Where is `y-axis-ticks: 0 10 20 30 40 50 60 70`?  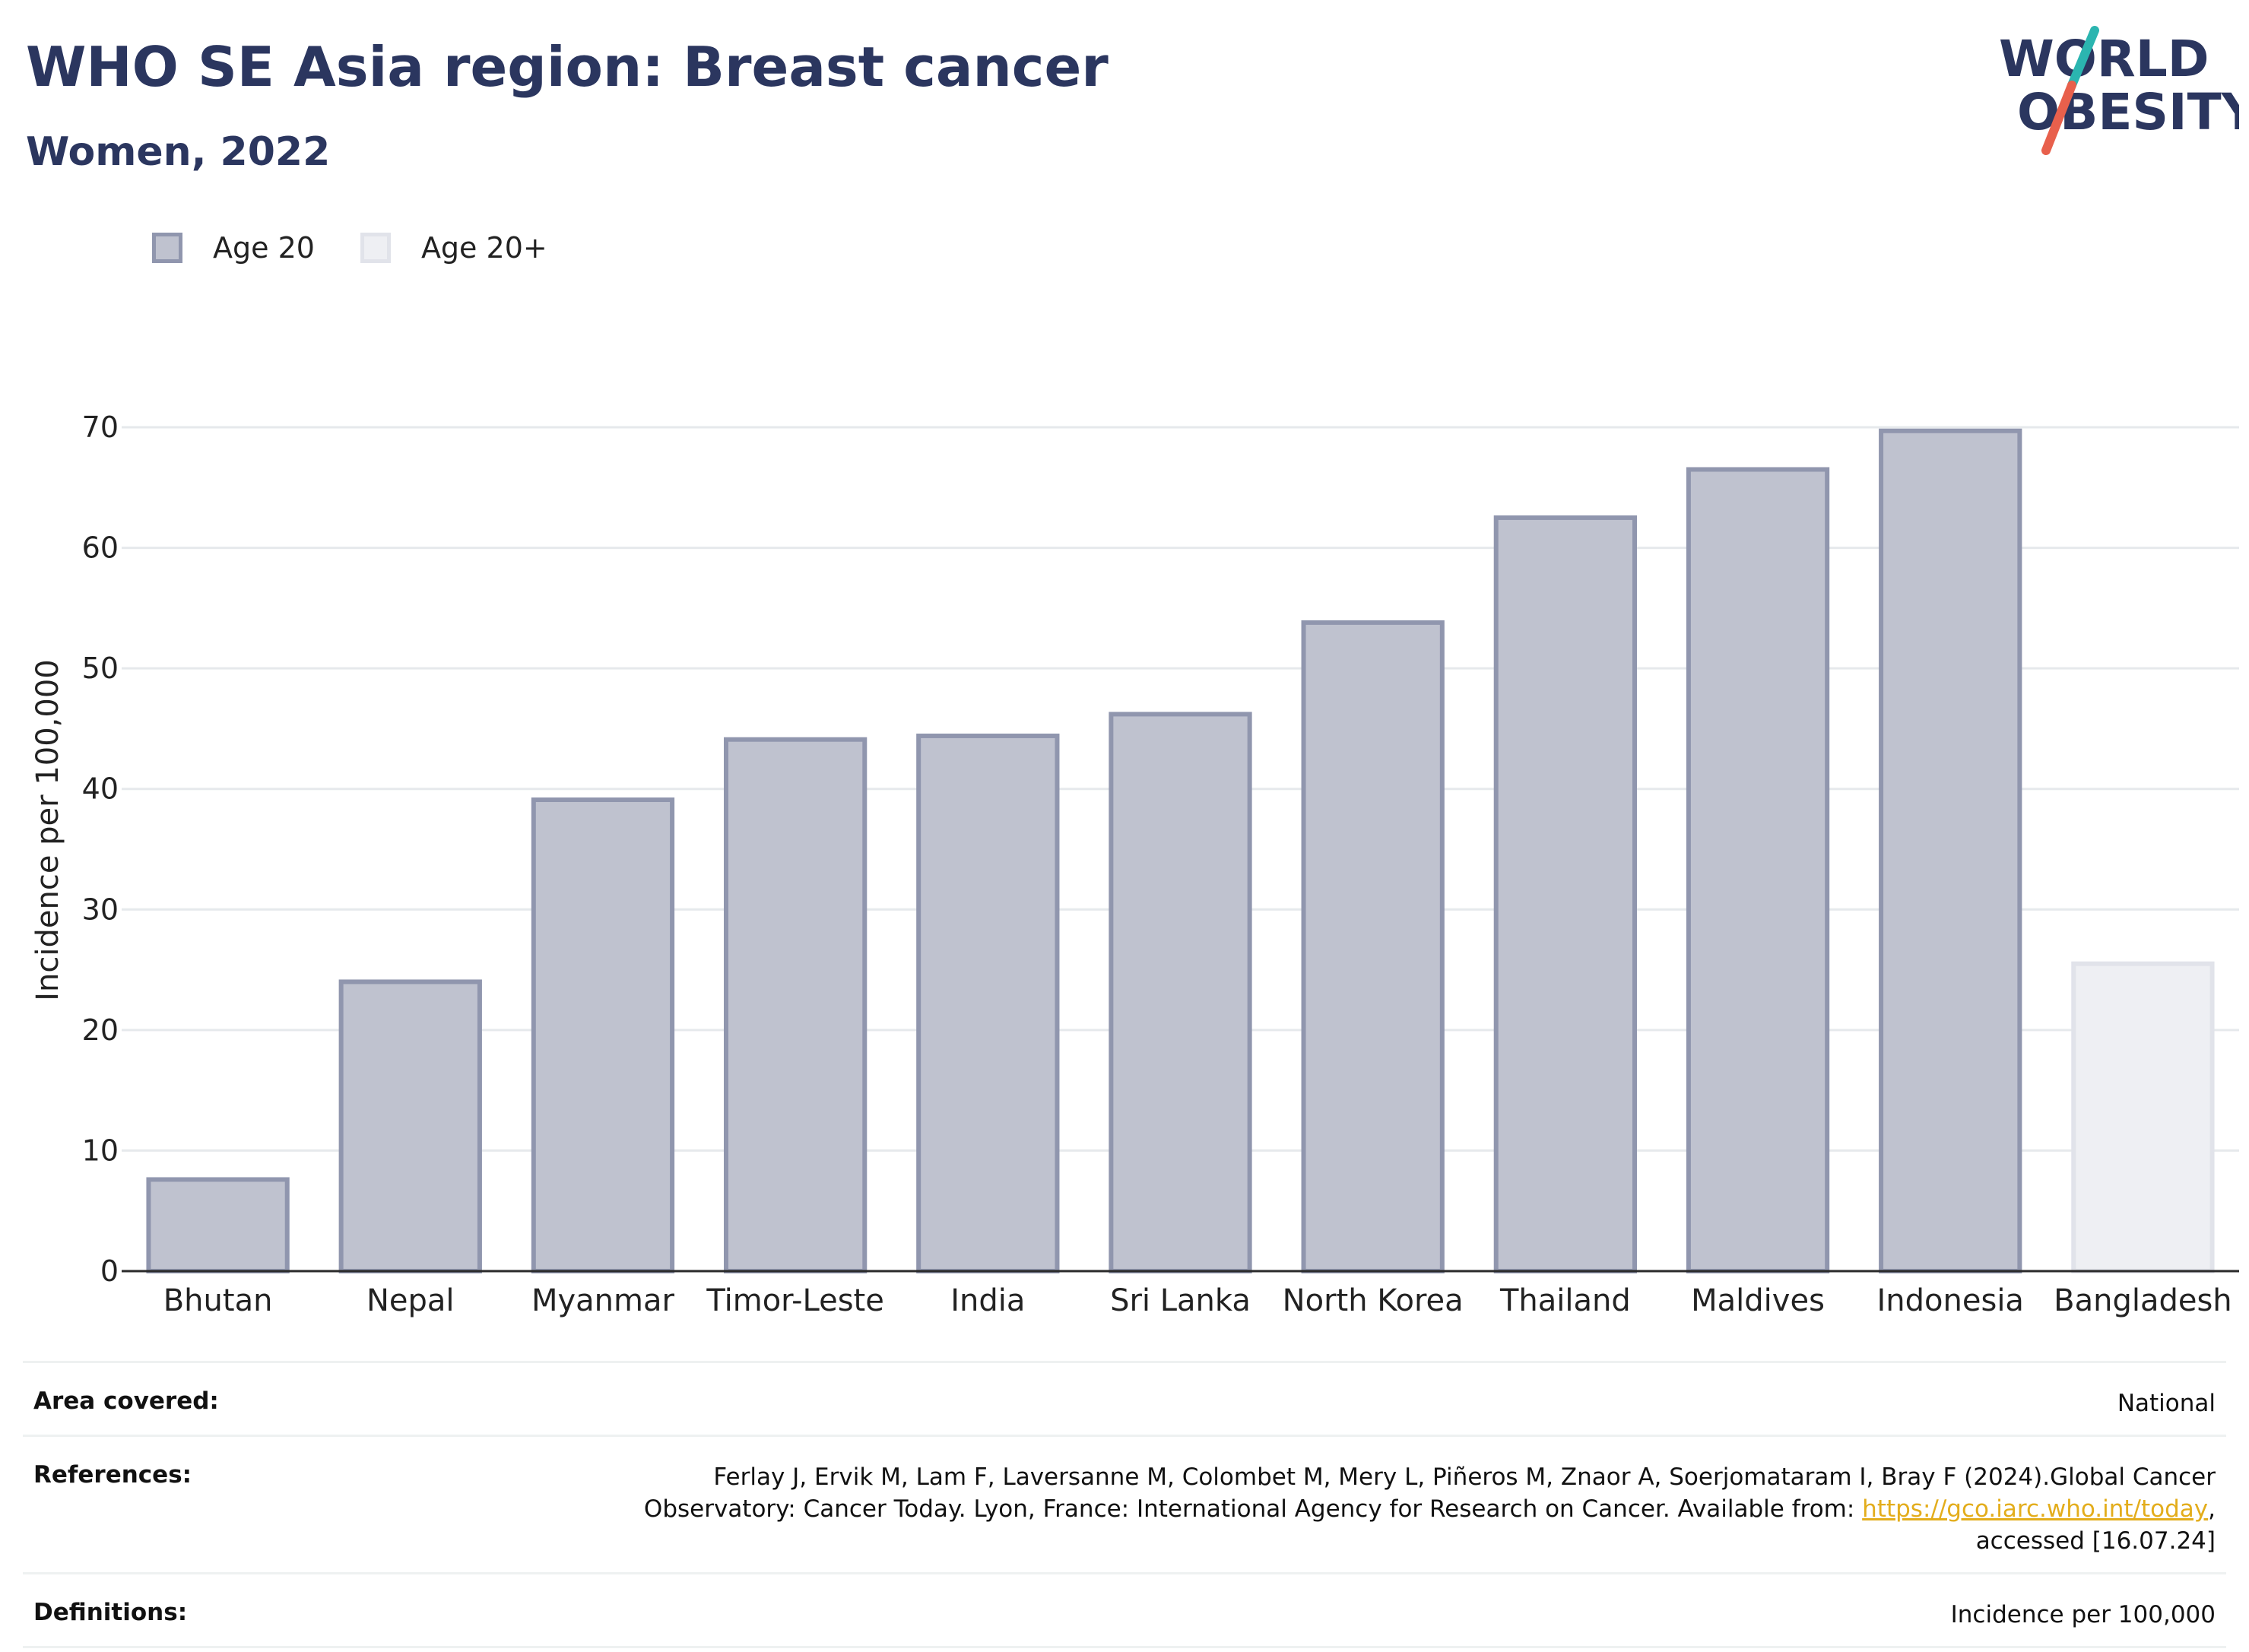 y-axis-ticks: 0 10 20 30 40 50 60 70 is located at coordinates (100, 849).